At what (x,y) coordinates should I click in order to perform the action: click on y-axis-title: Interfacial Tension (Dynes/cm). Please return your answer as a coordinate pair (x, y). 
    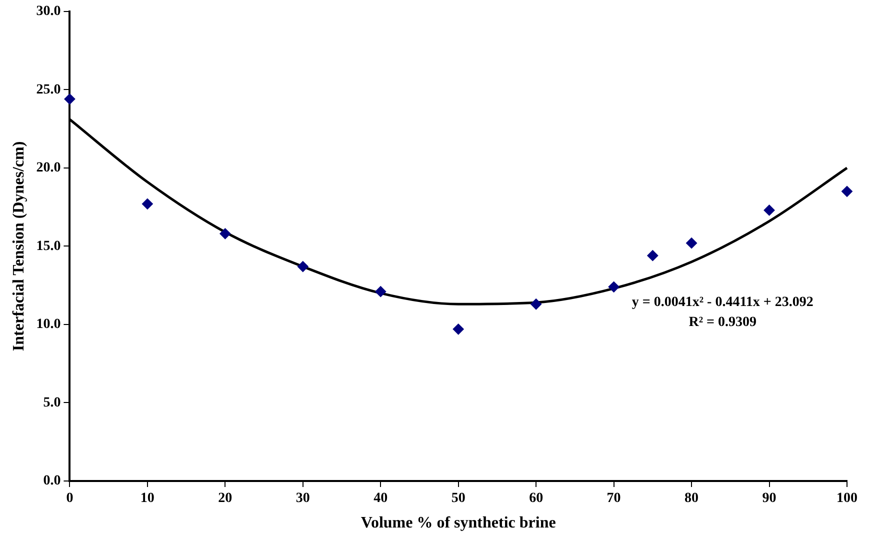
    Looking at the image, I should click on (19, 246).